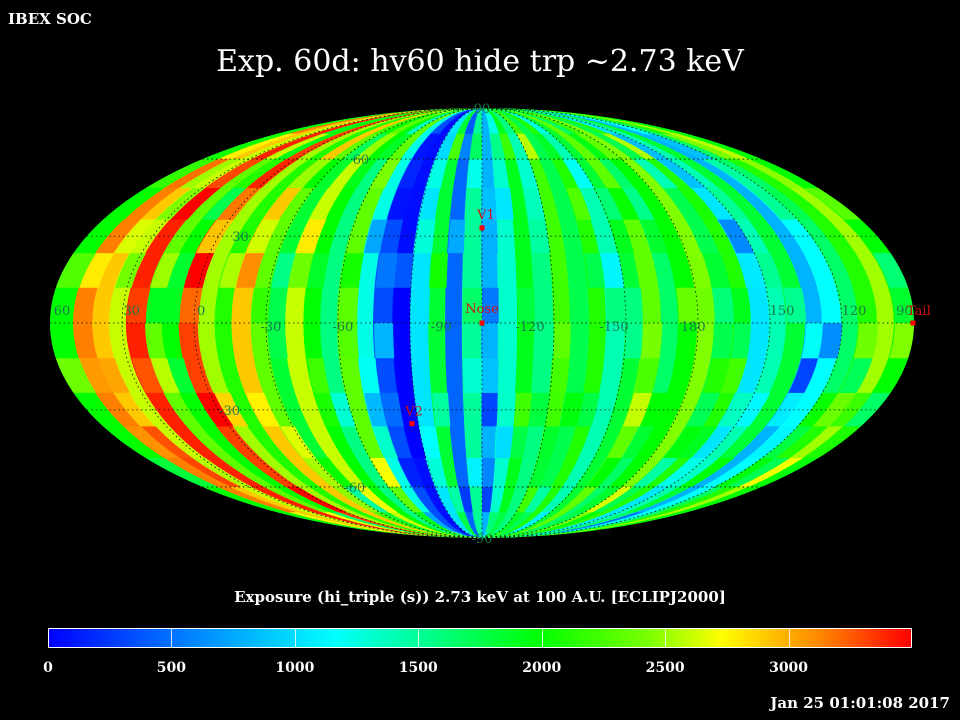 The image size is (960, 720). I want to click on longitude-label: 180, so click(693, 327).